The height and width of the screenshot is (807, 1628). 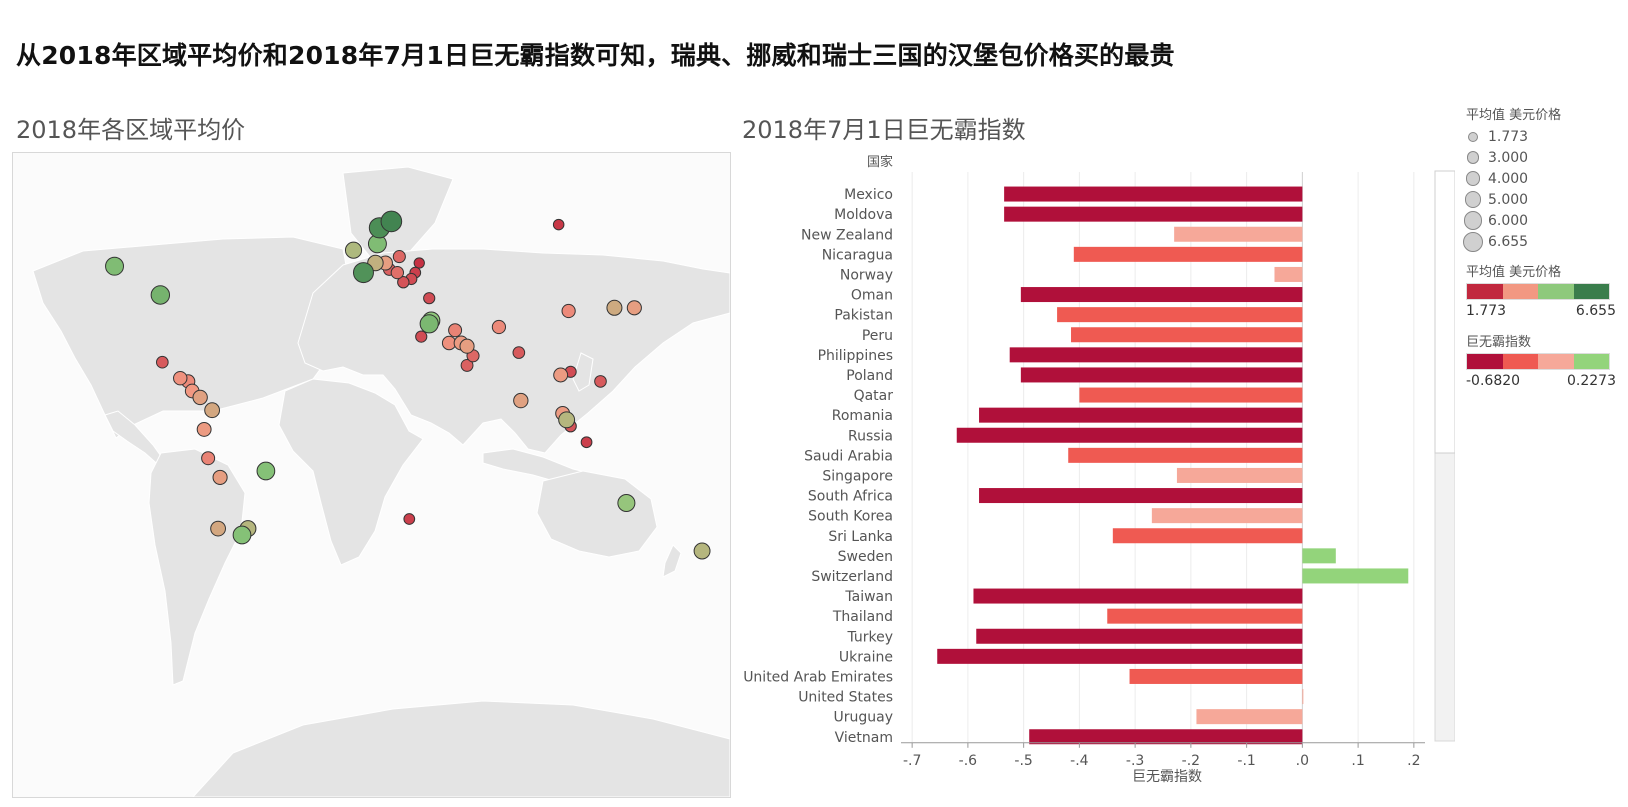 What do you see at coordinates (351, 472) in the screenshot?
I see `land-africa` at bounding box center [351, 472].